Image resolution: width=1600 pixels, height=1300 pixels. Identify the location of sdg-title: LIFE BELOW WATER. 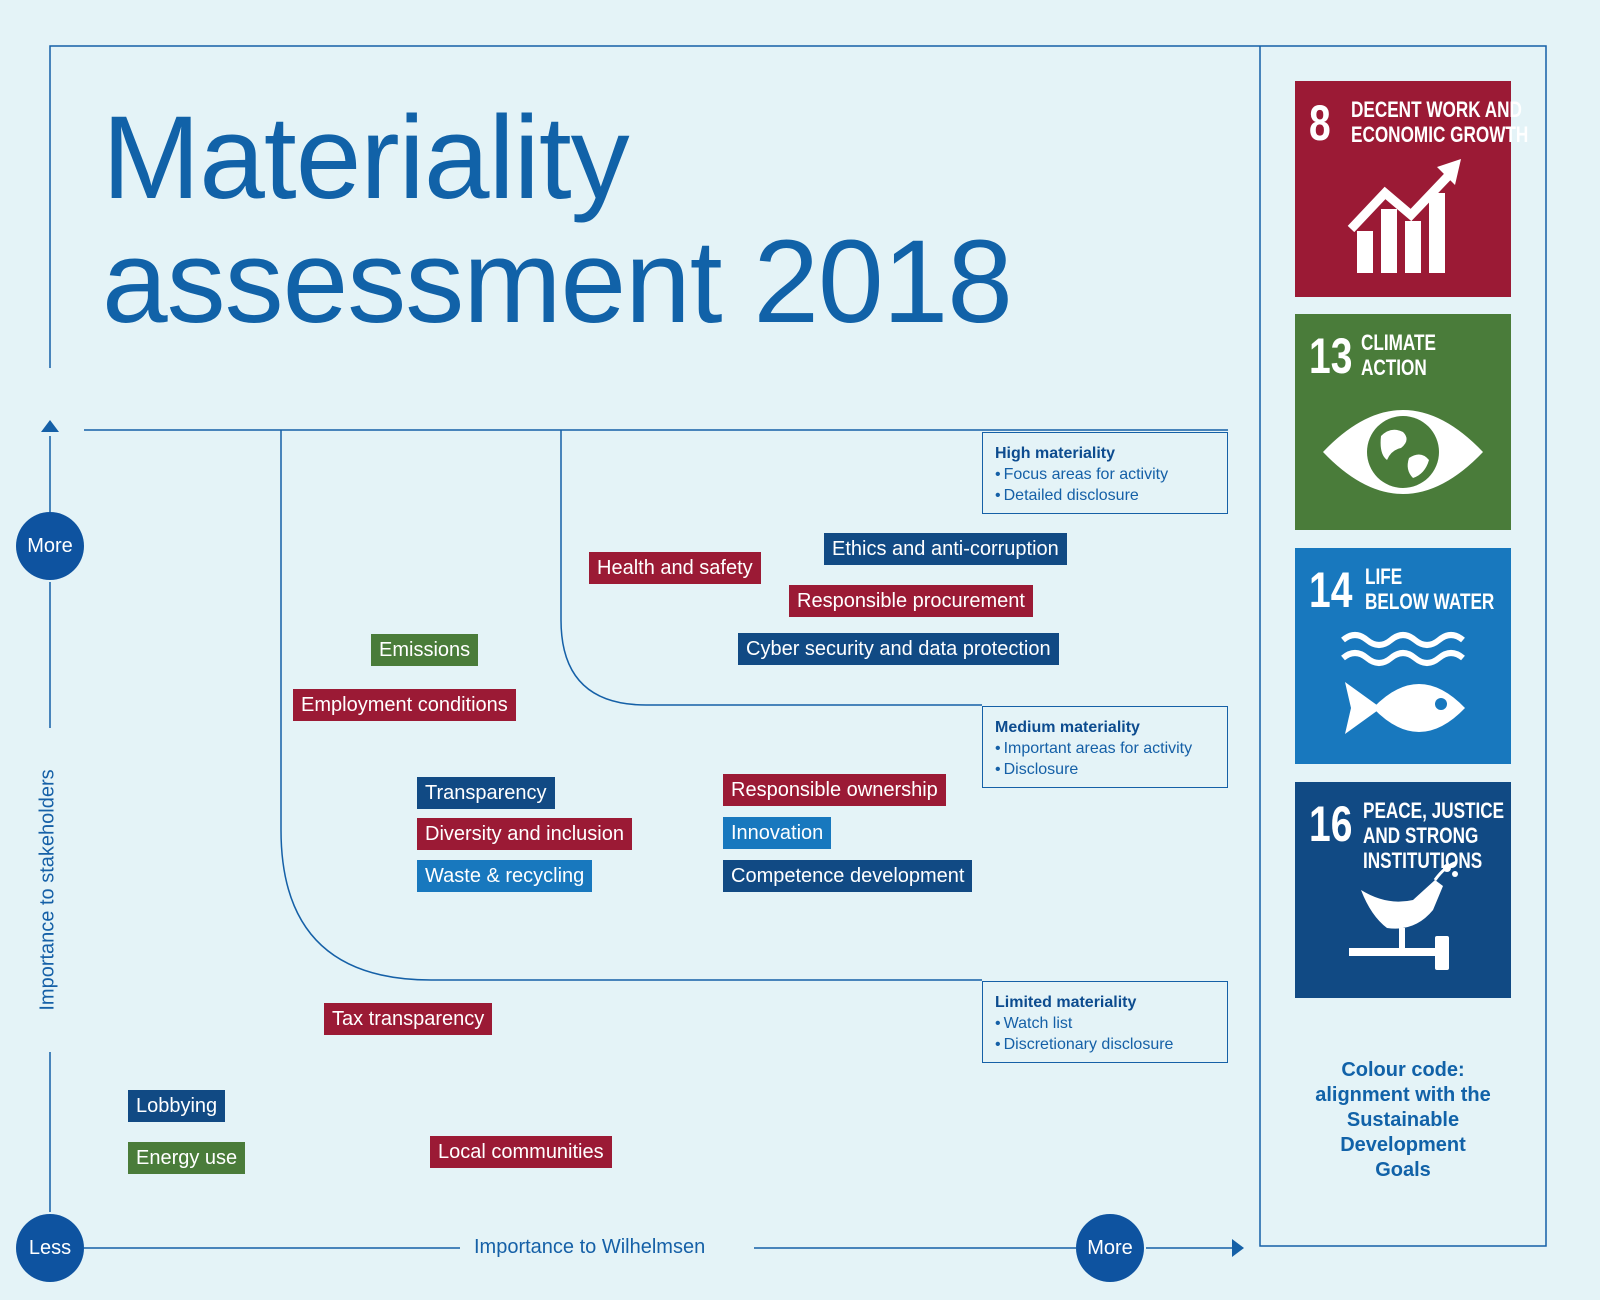
(1429, 589).